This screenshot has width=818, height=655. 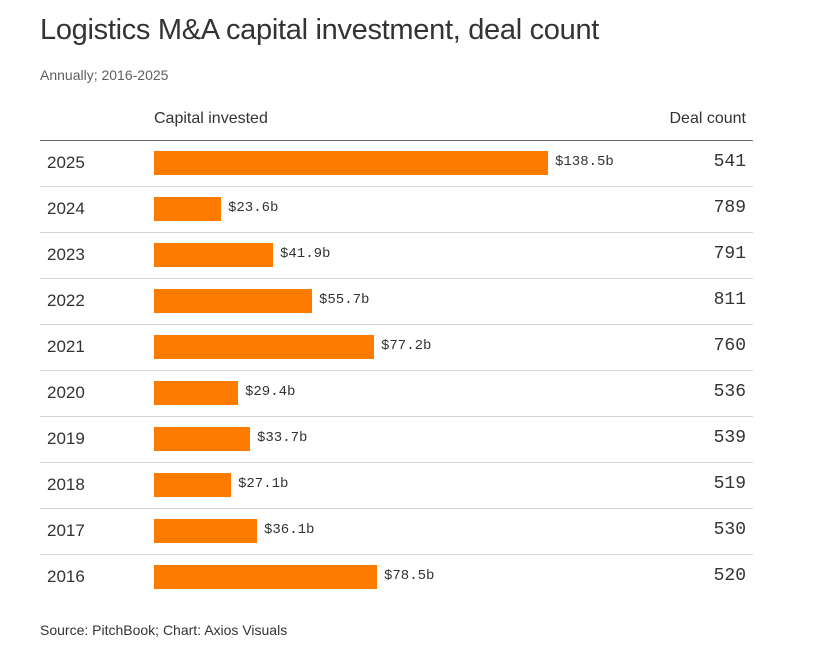 What do you see at coordinates (66, 392) in the screenshot?
I see `year-label: 2020` at bounding box center [66, 392].